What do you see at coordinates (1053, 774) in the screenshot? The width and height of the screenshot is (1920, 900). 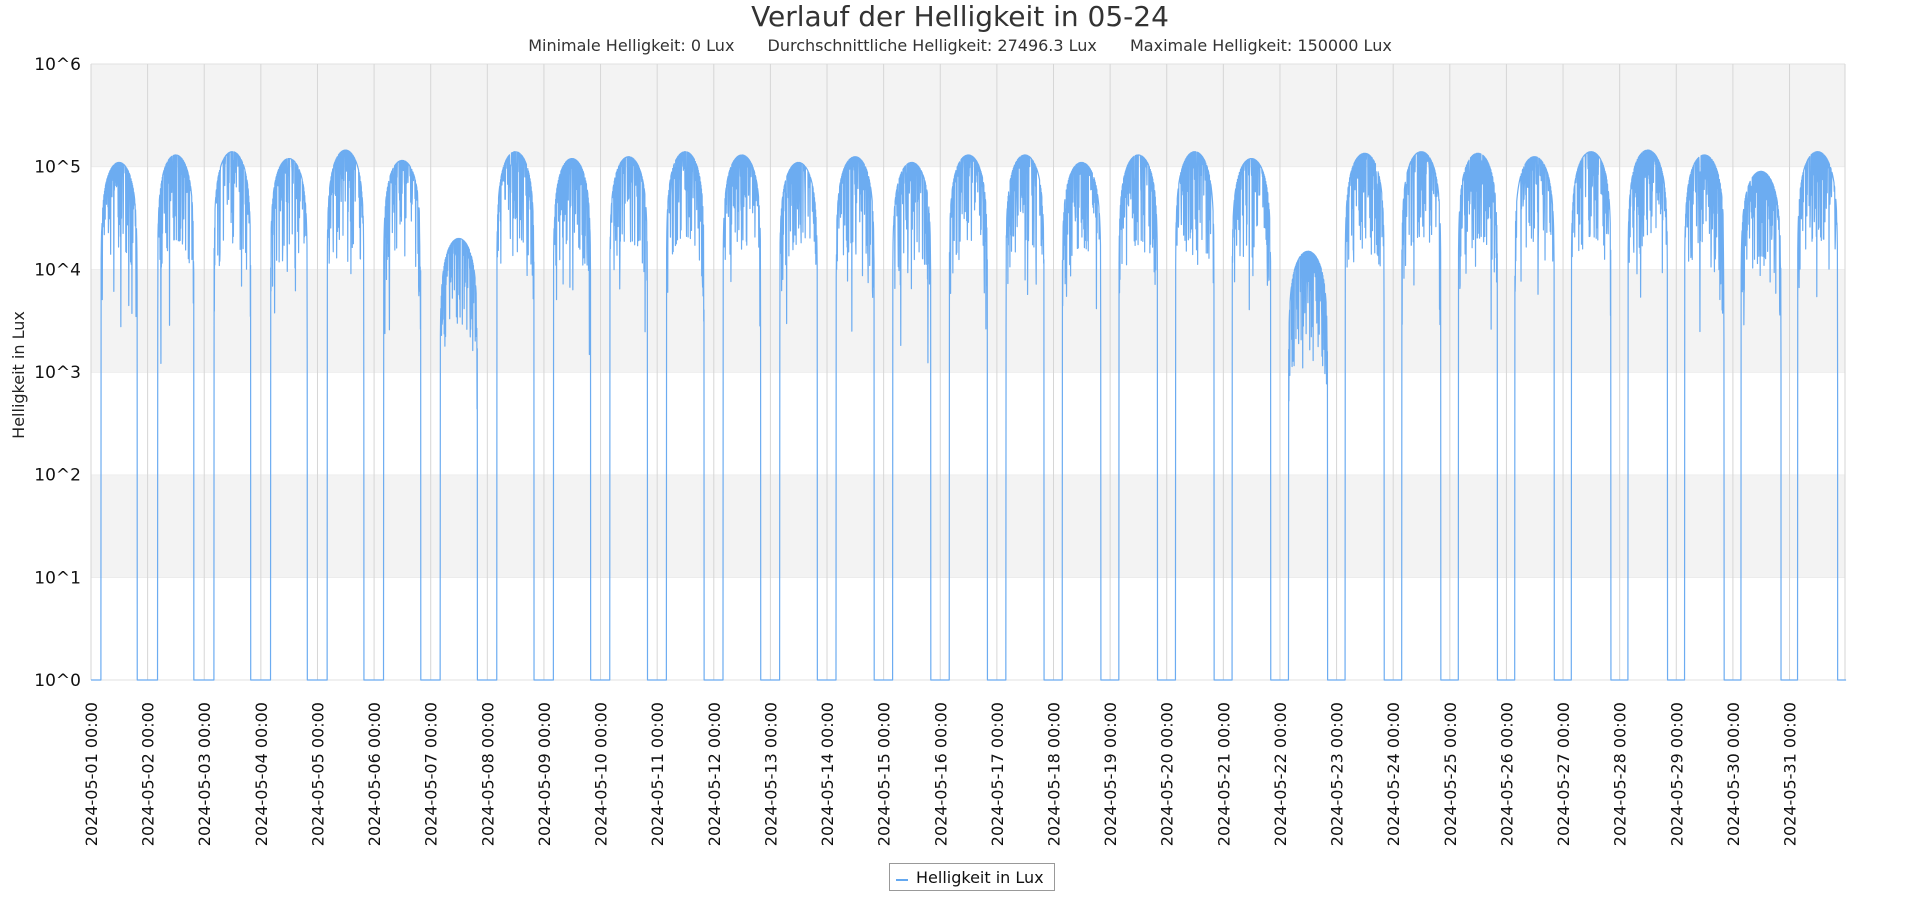 I see `x-tick-label: 2024-05-18 00:00` at bounding box center [1053, 774].